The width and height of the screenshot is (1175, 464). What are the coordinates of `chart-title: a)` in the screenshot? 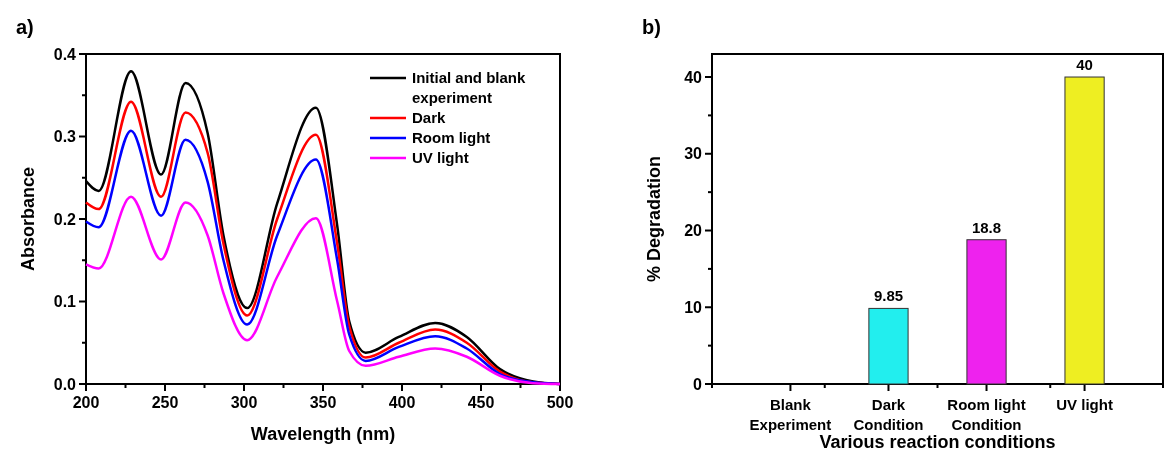 It's located at (25, 27).